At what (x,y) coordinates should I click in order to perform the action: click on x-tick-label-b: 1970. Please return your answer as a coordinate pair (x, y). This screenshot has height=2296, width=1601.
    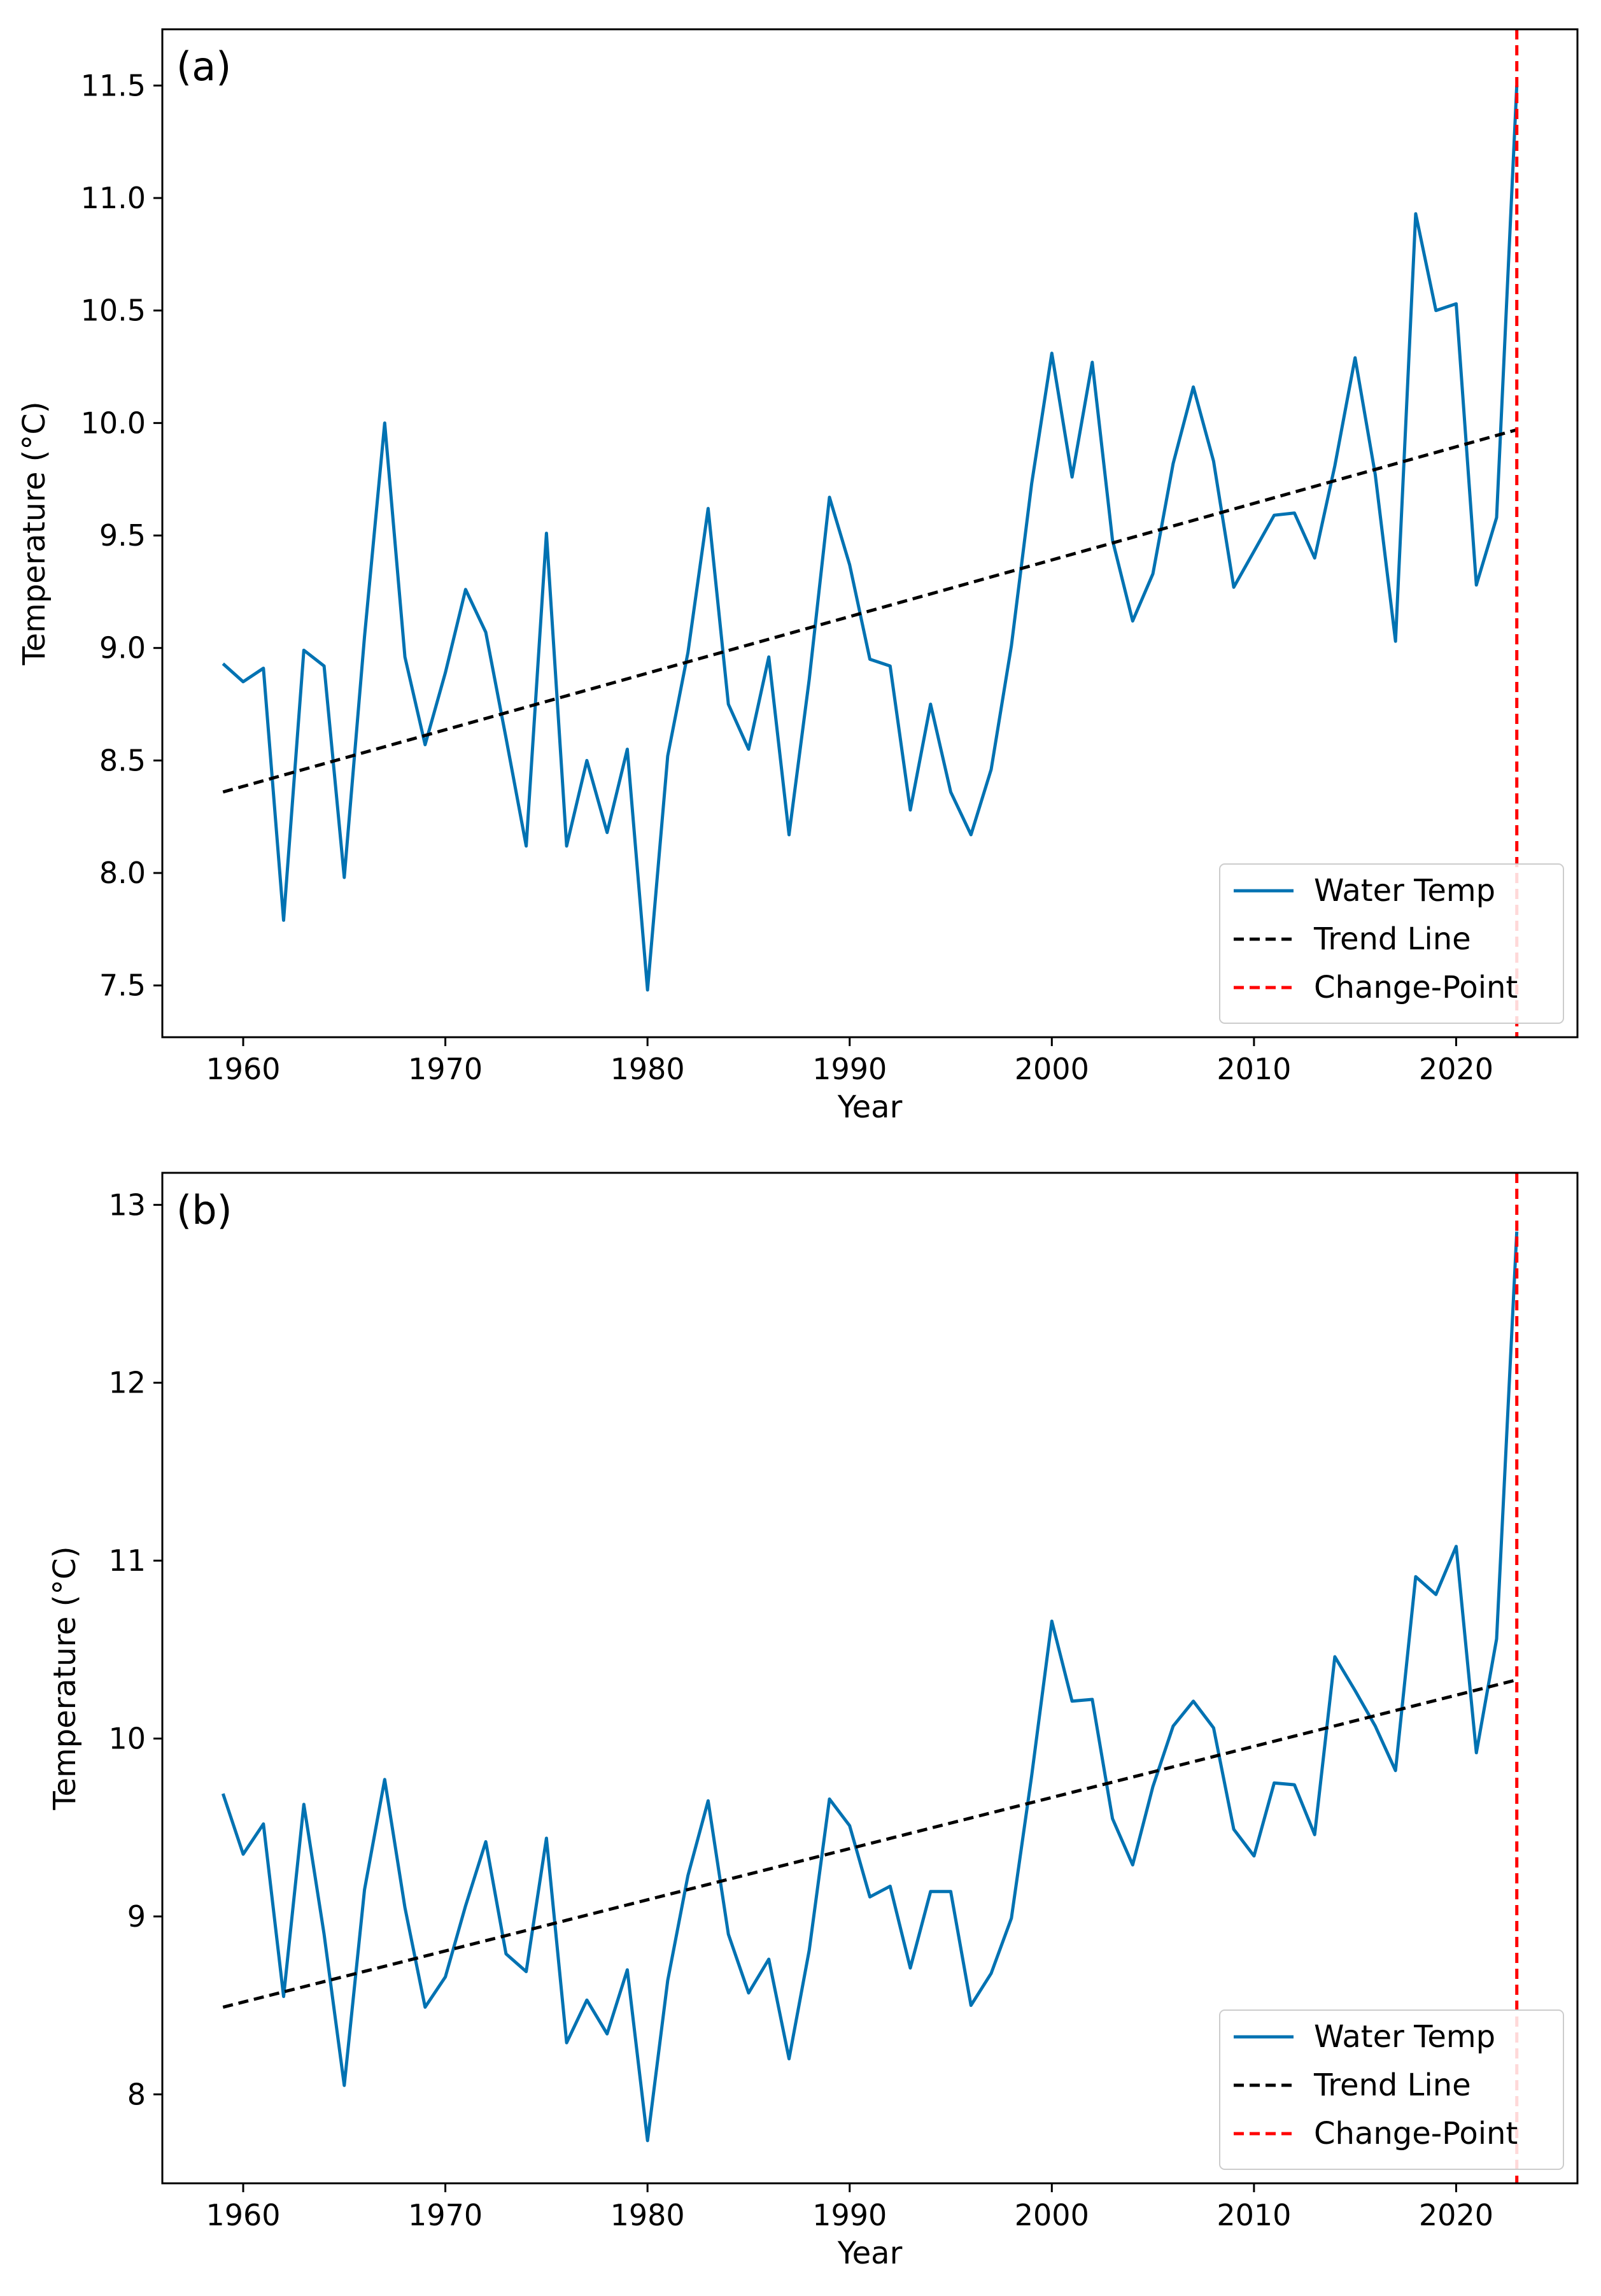
    Looking at the image, I should click on (446, 2215).